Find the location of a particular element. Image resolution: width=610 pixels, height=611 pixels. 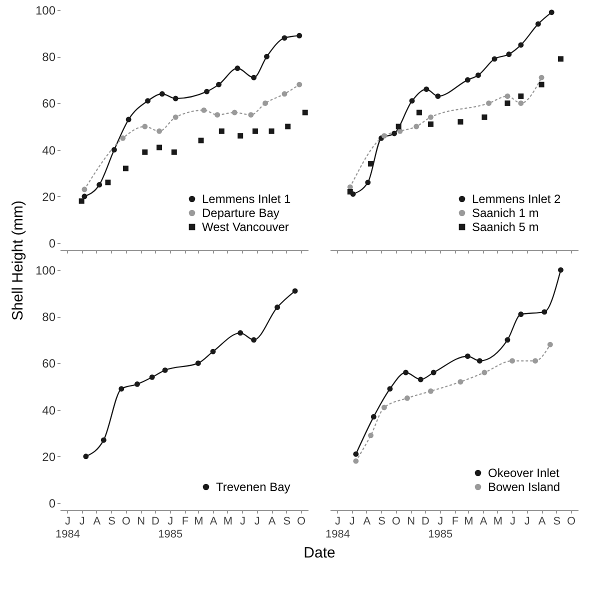

x-tick-label: F is located at coordinates (455, 522).